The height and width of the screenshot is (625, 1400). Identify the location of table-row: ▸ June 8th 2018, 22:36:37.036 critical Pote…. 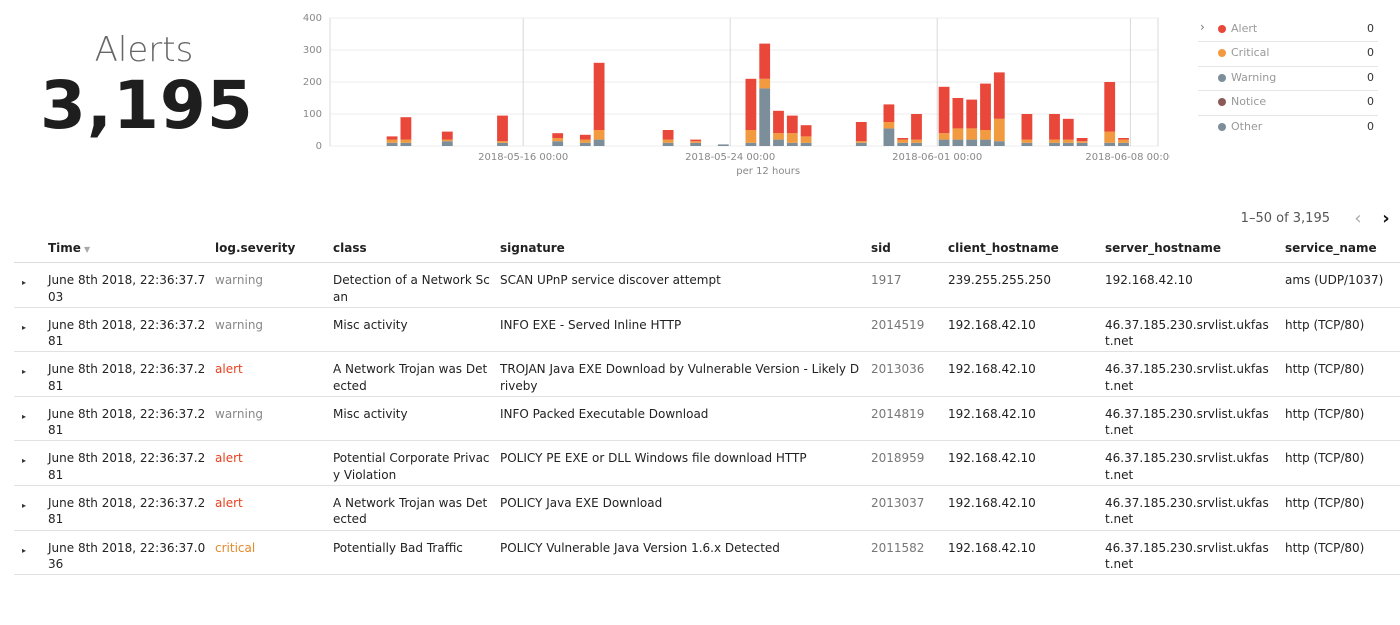
(707, 552).